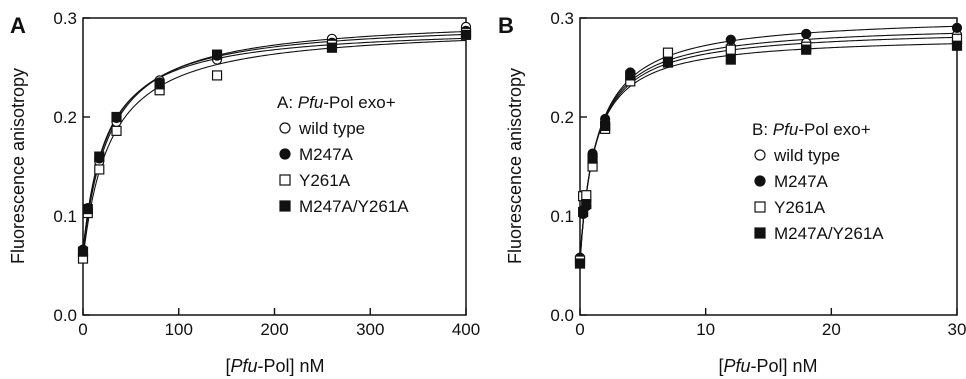 The height and width of the screenshot is (379, 966). What do you see at coordinates (819, 194) in the screenshot?
I see `panel-b-legend-items: wild type M247A Y261A M247A/Y261A` at bounding box center [819, 194].